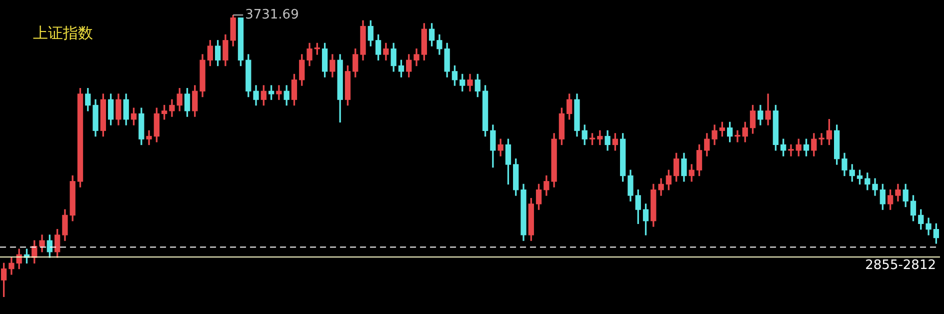 The height and width of the screenshot is (314, 944). What do you see at coordinates (900, 265) in the screenshot?
I see `annotation: 2855-2812` at bounding box center [900, 265].